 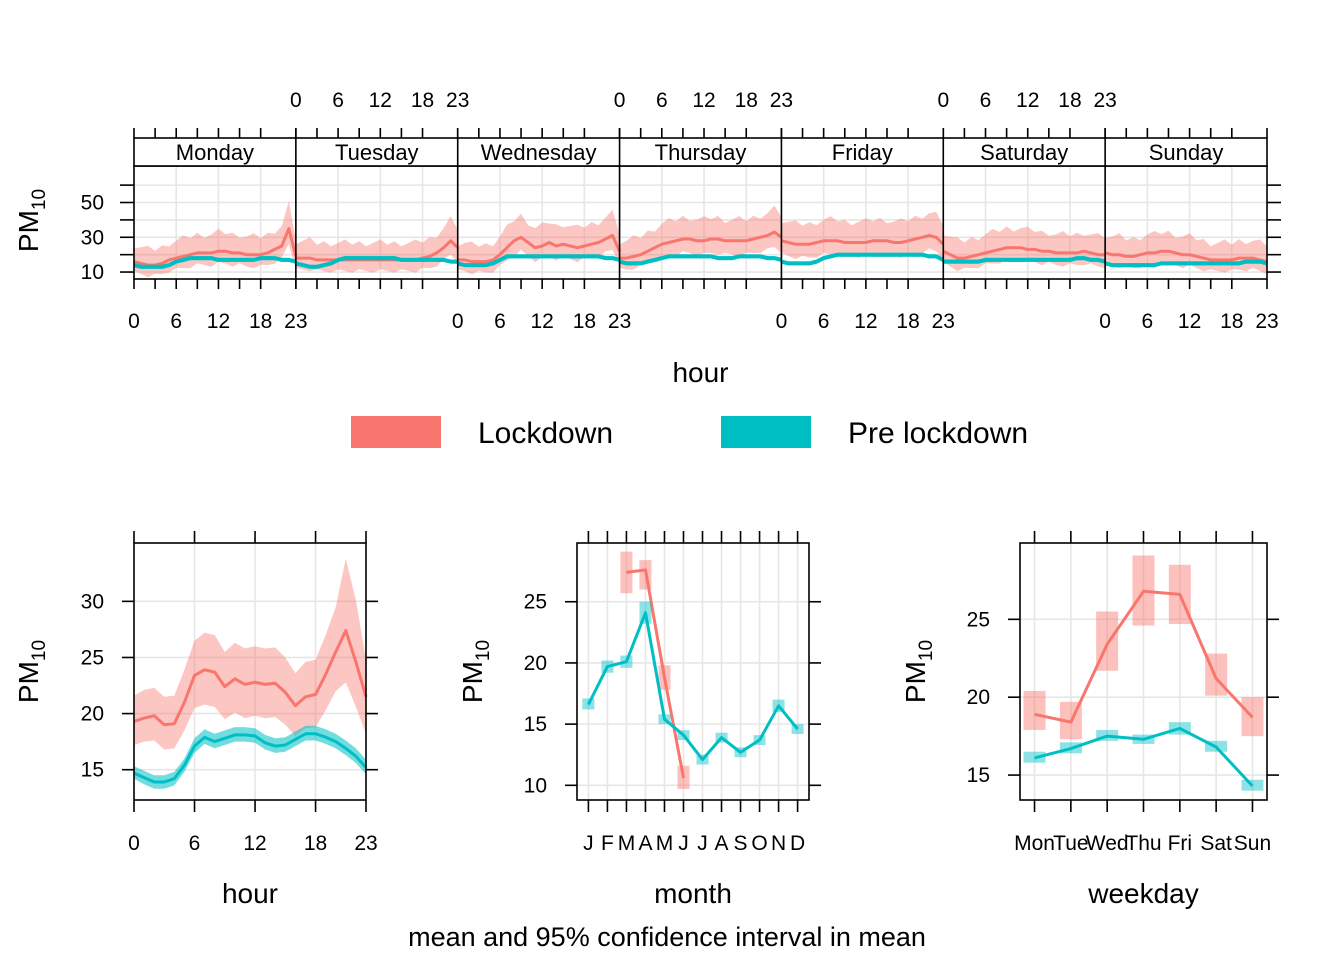 What do you see at coordinates (693, 893) in the screenshot?
I see `x-axis-title: month` at bounding box center [693, 893].